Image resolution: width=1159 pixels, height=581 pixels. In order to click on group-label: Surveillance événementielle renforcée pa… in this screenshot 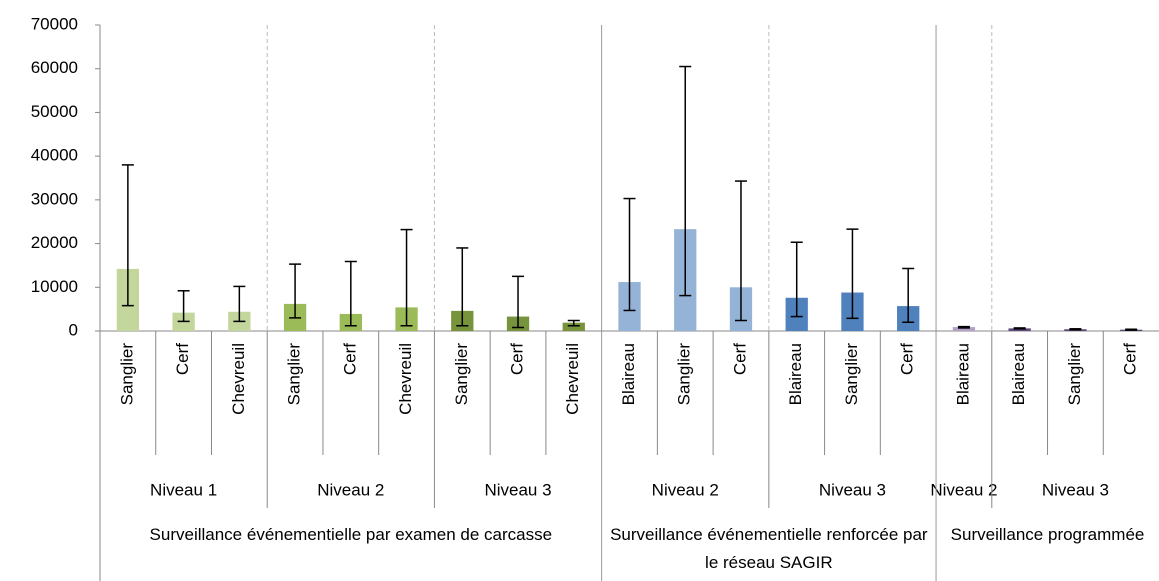, I will do `click(769, 548)`.